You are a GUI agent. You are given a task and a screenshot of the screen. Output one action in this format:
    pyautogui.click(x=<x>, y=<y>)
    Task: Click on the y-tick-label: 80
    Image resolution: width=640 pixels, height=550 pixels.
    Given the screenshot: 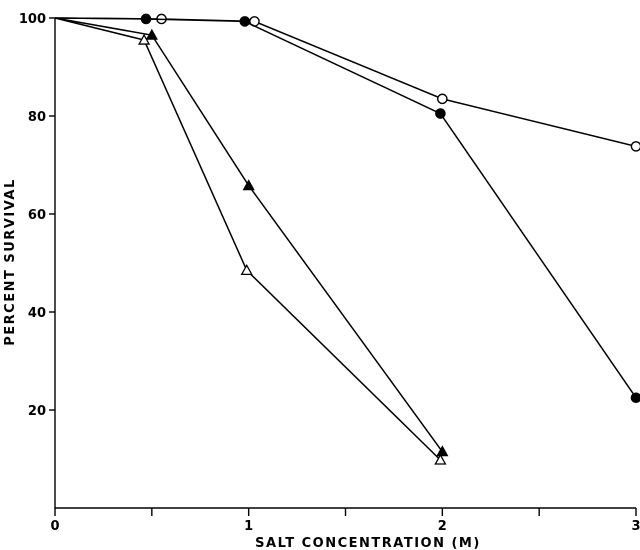 What is the action you would take?
    pyautogui.click(x=37, y=117)
    